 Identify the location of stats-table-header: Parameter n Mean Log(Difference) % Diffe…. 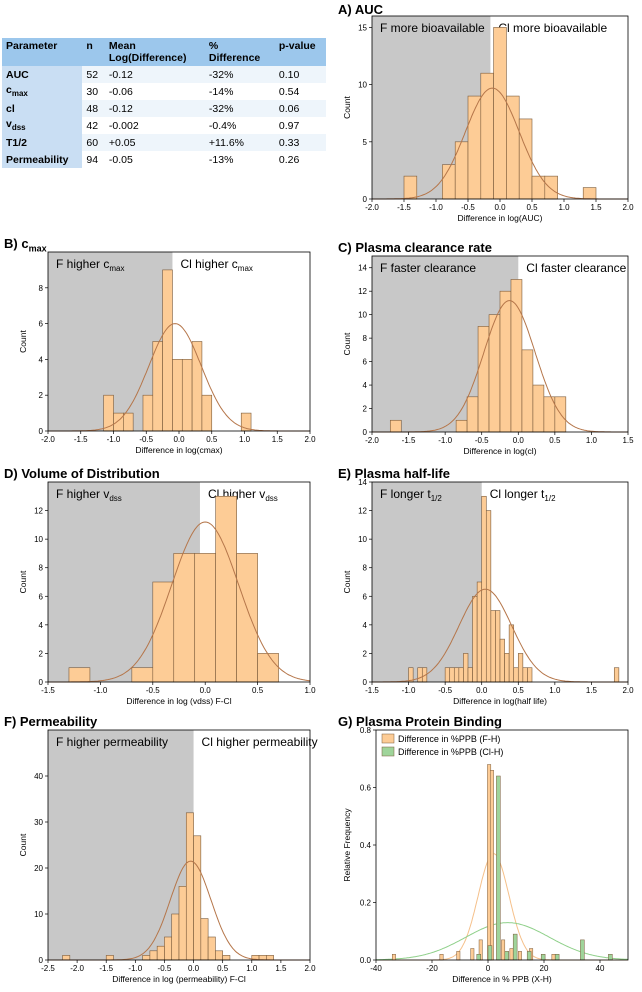
(164, 52).